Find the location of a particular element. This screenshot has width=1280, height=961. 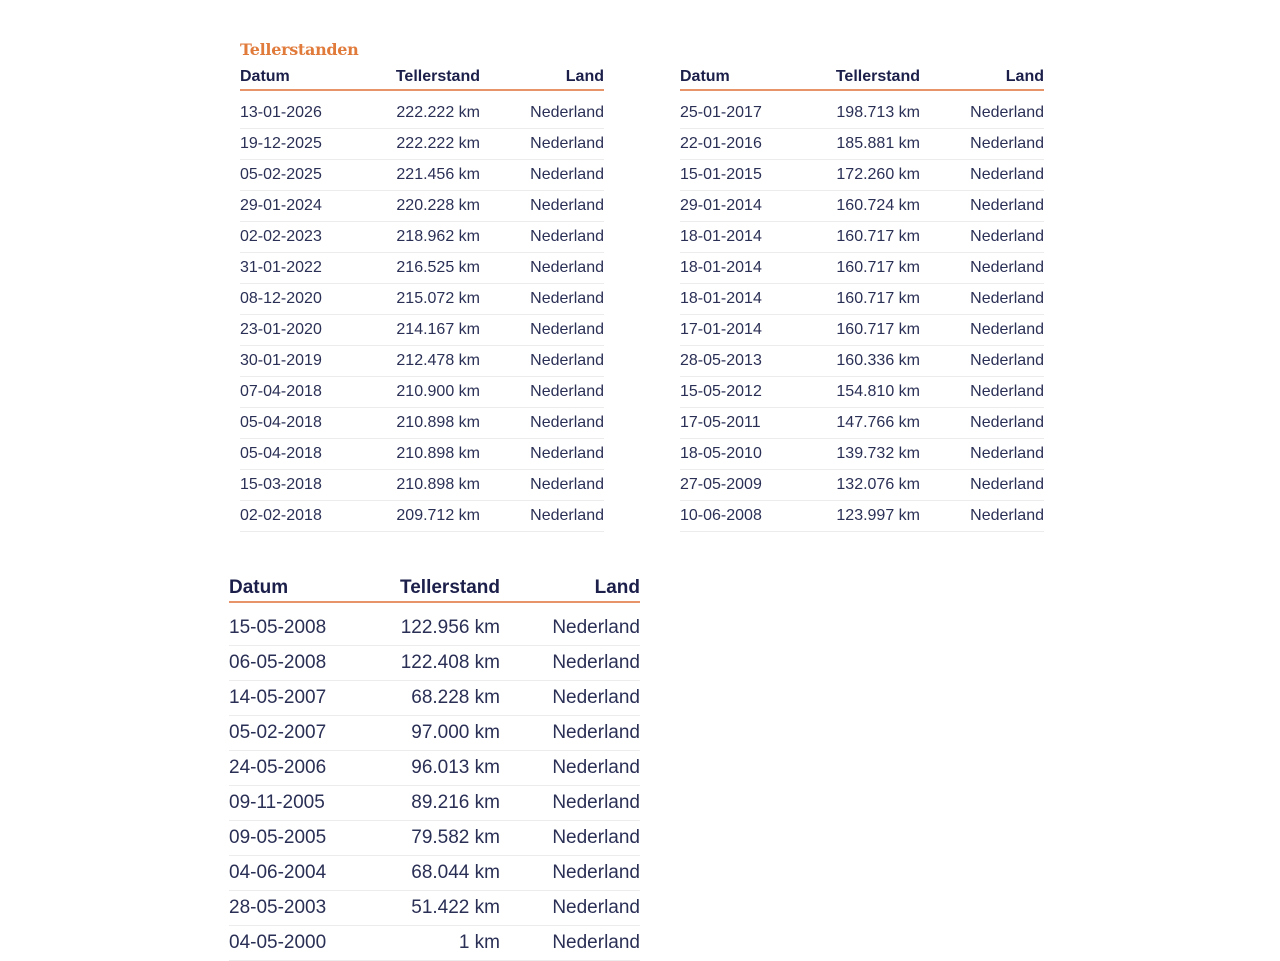

table-row: 30-01-2019 212.478 km Nederland is located at coordinates (422, 361).